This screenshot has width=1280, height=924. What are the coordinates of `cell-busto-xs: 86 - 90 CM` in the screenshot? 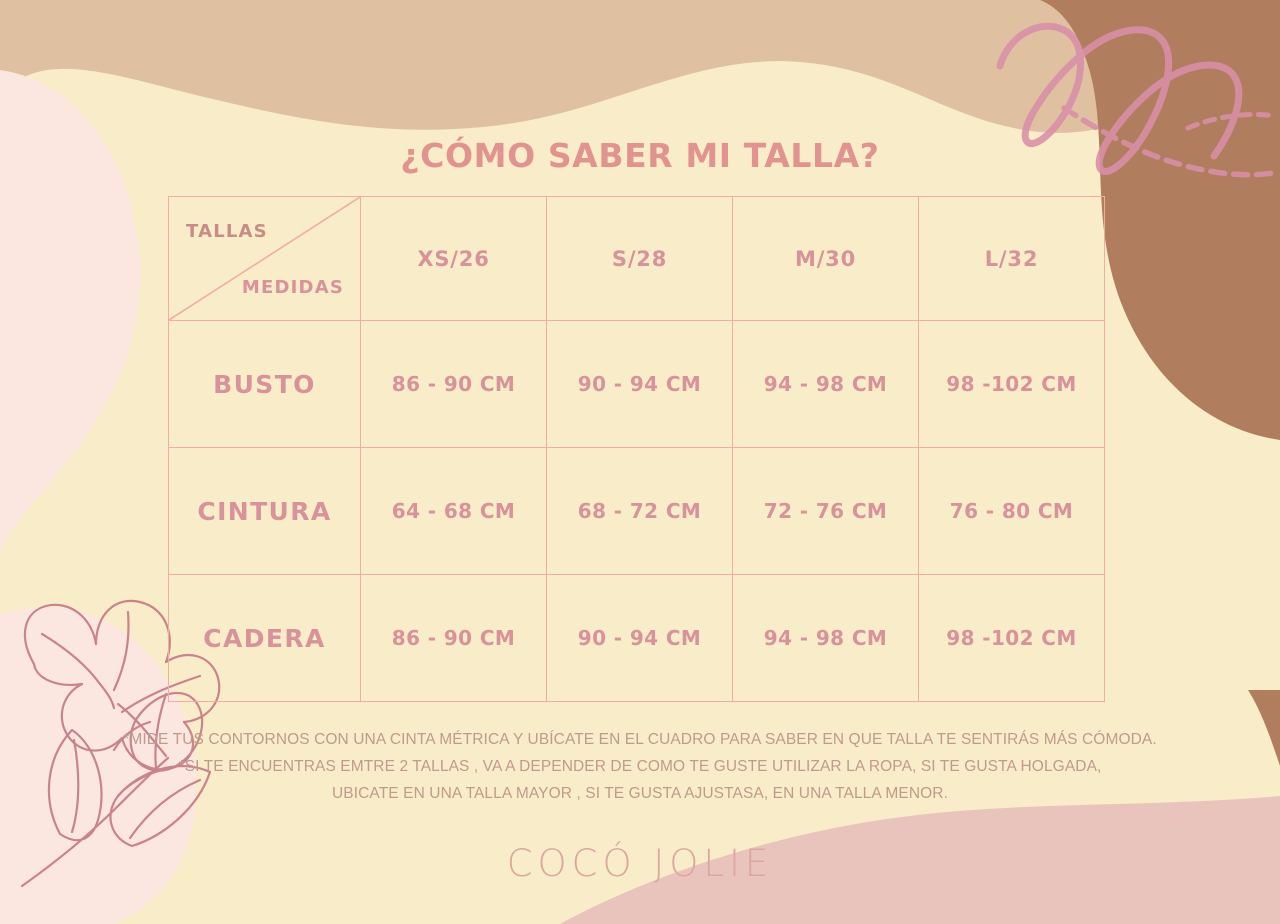 It's located at (453, 384).